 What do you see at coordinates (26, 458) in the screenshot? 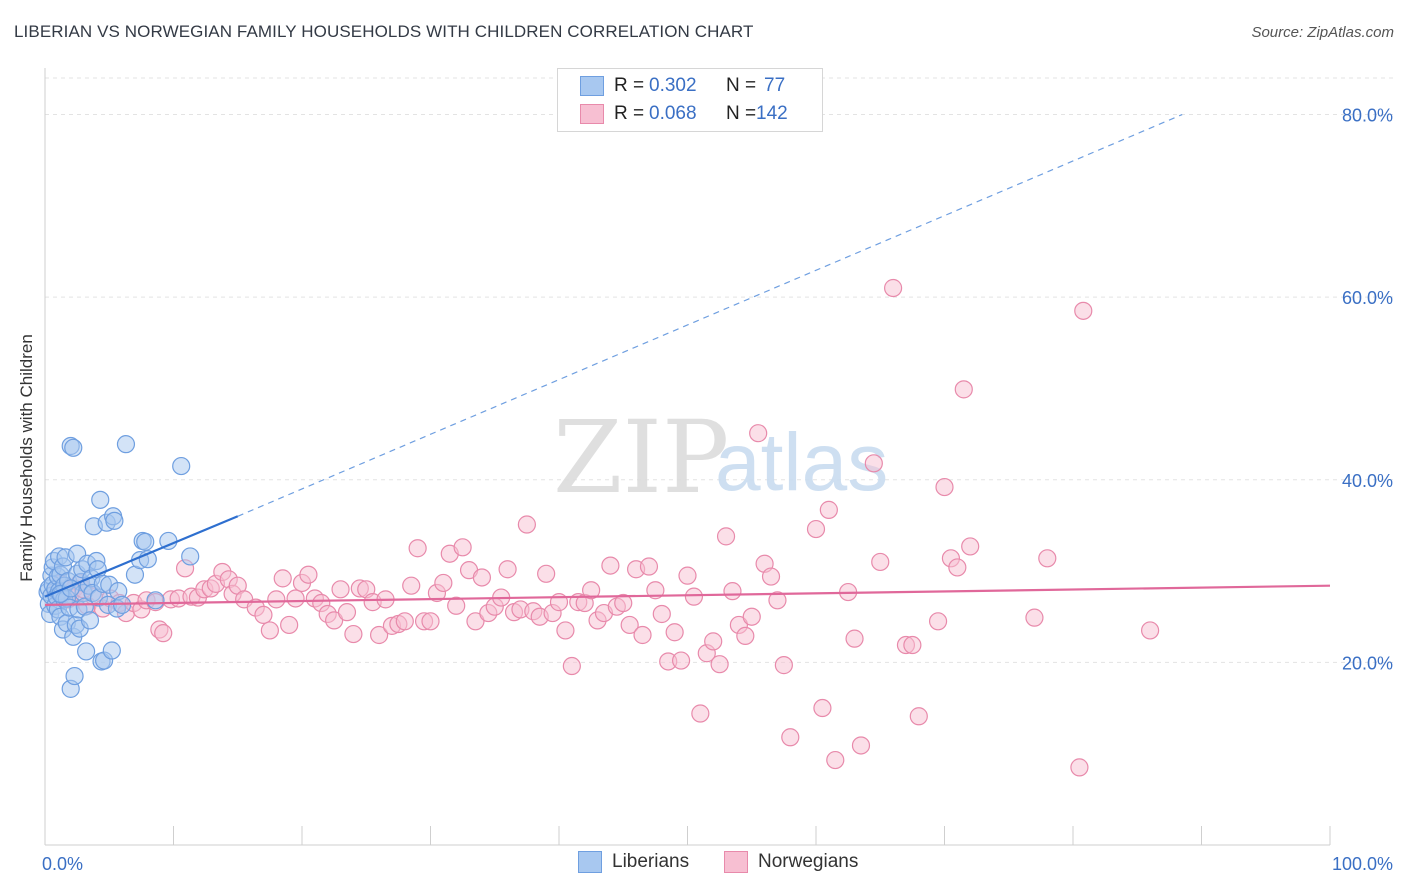
I see `y-axis-label: Family Households with Children` at bounding box center [26, 458].